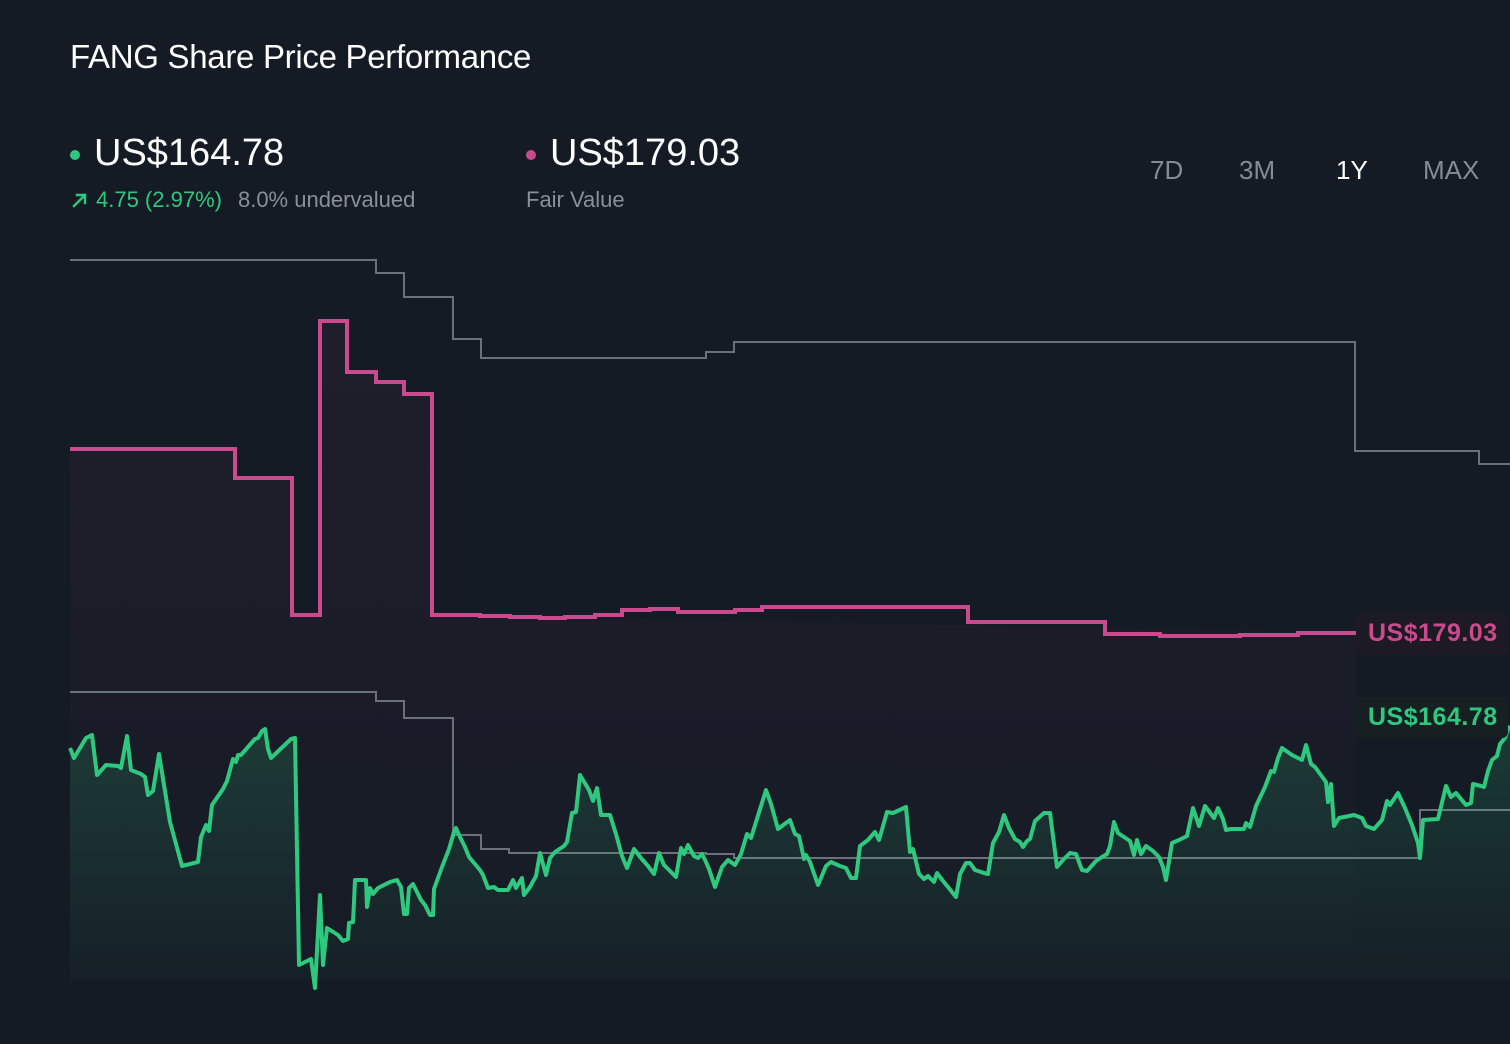  Describe the element at coordinates (645, 153) in the screenshot. I see `fair-value-value: US$179.03` at that location.